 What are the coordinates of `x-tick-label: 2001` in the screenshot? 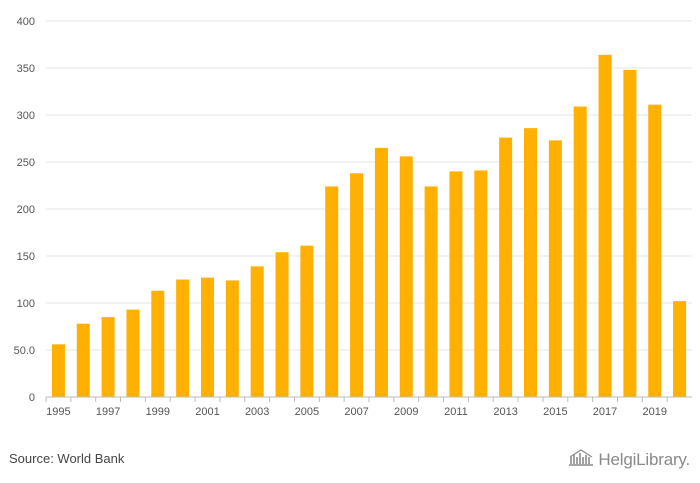 It's located at (207, 412).